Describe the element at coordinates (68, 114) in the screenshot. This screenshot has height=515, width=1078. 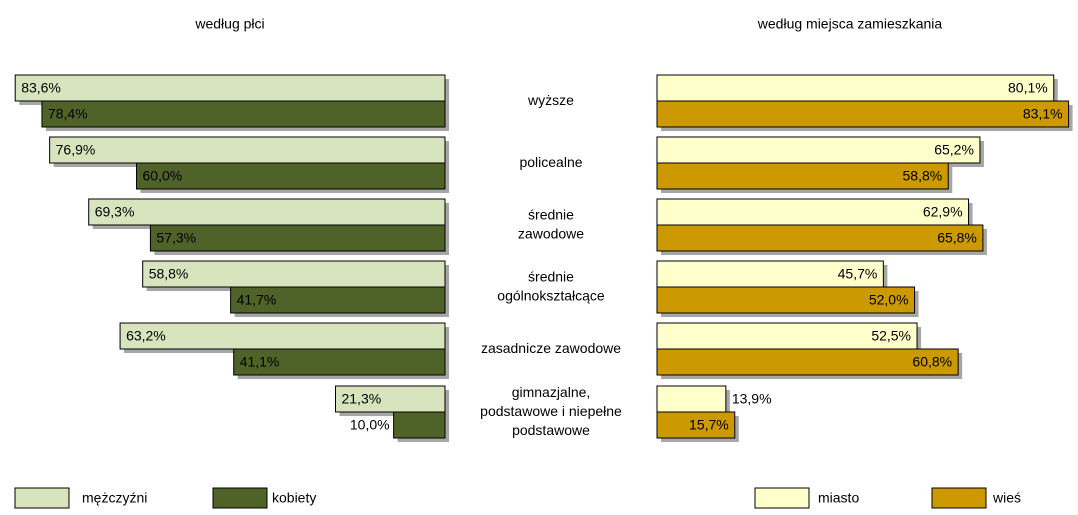
I see `value-label: 78,4%` at that location.